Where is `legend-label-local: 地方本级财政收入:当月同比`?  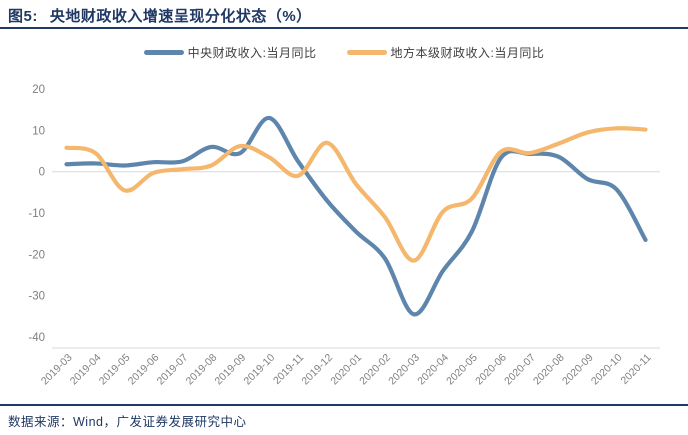 legend-label-local: 地方本级财政收入:当月同比 is located at coordinates (467, 53).